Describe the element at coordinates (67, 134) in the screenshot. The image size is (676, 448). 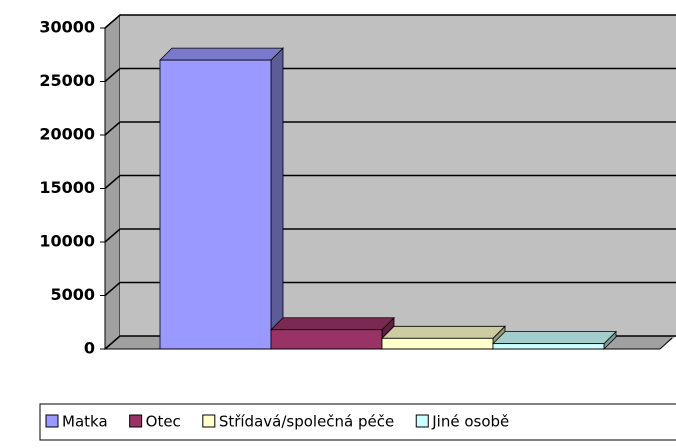
I see `y-tick-label: 20000` at that location.